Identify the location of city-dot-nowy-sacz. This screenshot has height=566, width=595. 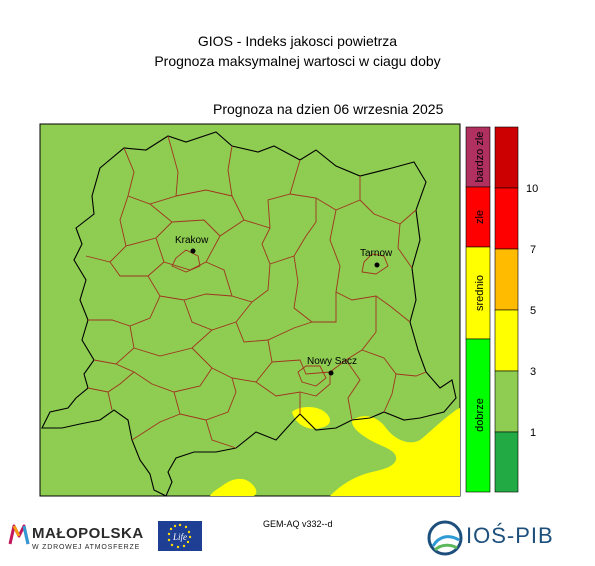
(331, 373).